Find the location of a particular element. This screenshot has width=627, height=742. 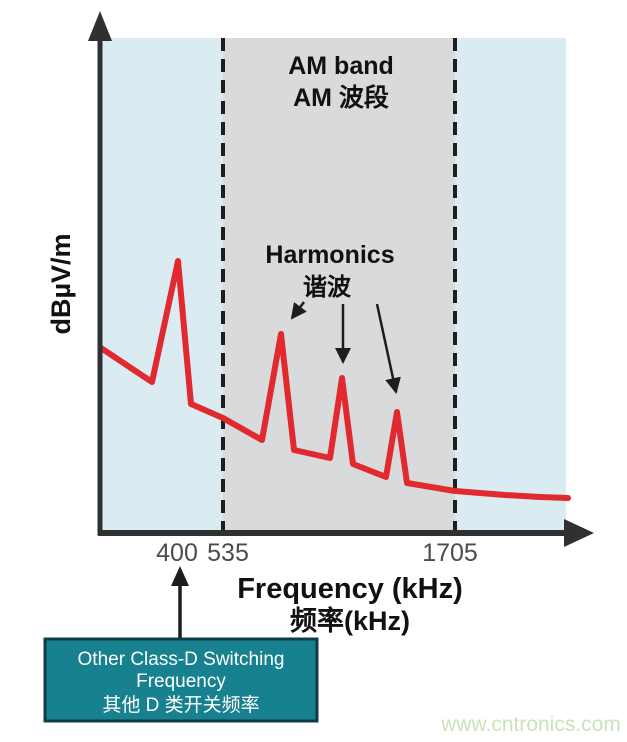

harmonics-label-zh: 谐波 is located at coordinates (327, 287).